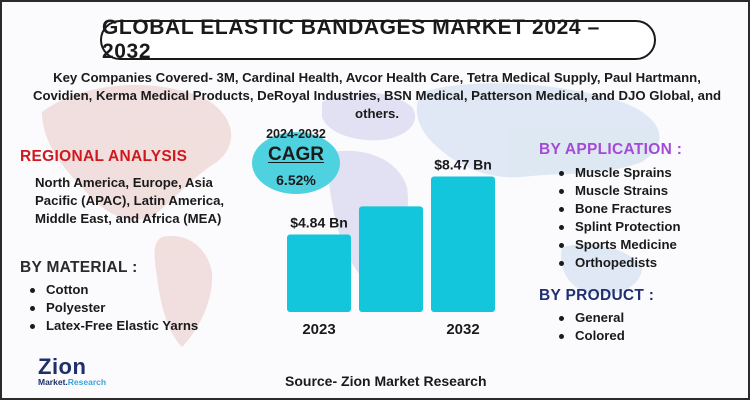 The width and height of the screenshot is (750, 400). I want to click on regional-analysis-title: REGIONAL ANALYSIS, so click(104, 156).